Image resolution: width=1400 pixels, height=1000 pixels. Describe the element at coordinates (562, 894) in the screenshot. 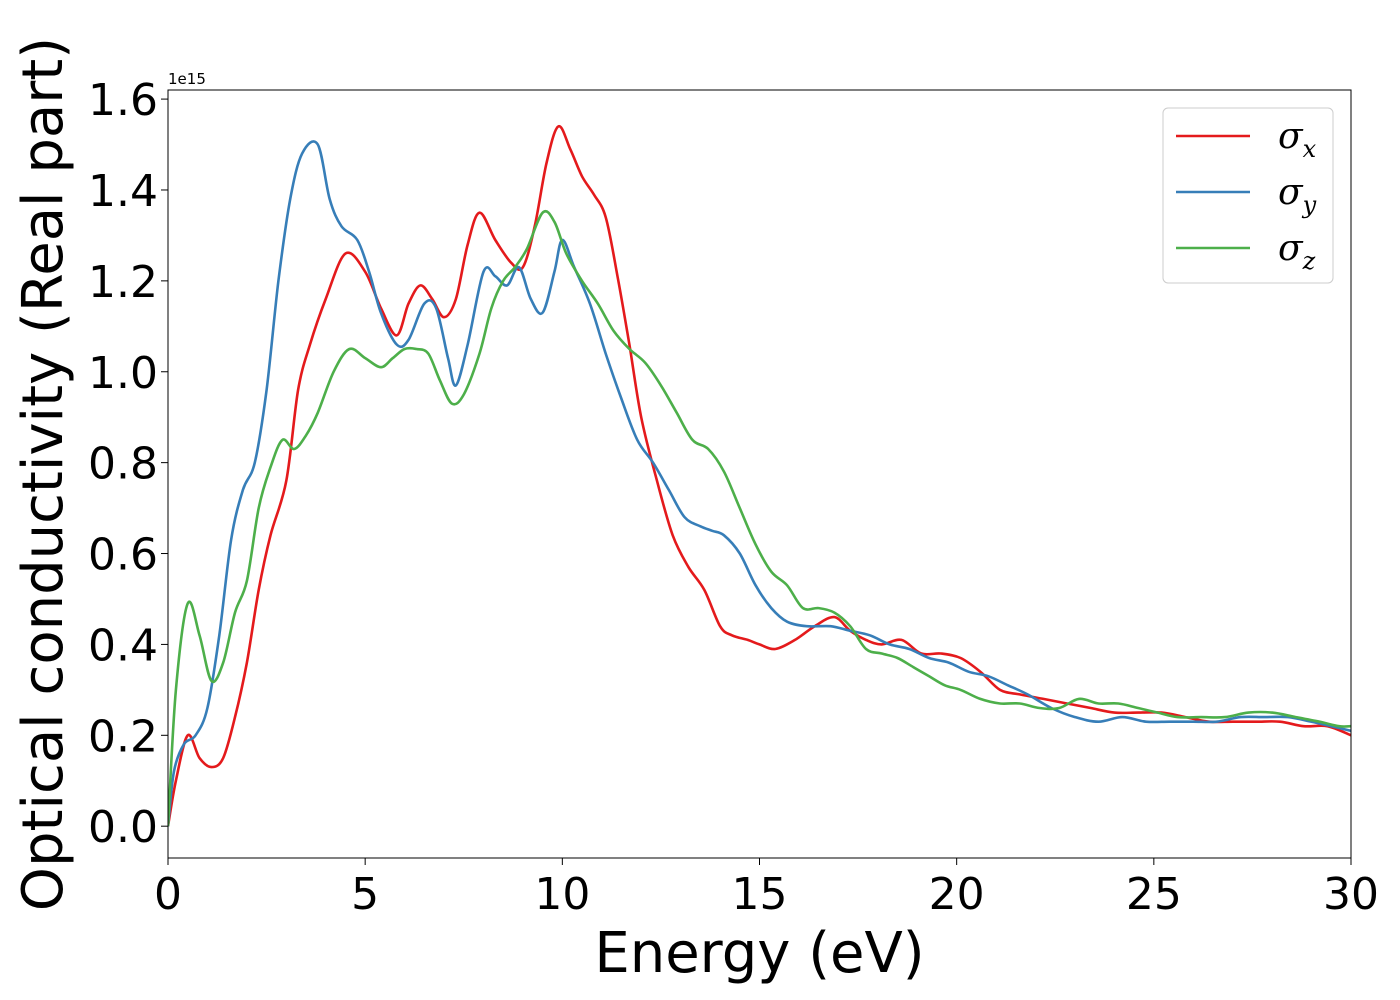

I see `x-tick-label: 10` at that location.